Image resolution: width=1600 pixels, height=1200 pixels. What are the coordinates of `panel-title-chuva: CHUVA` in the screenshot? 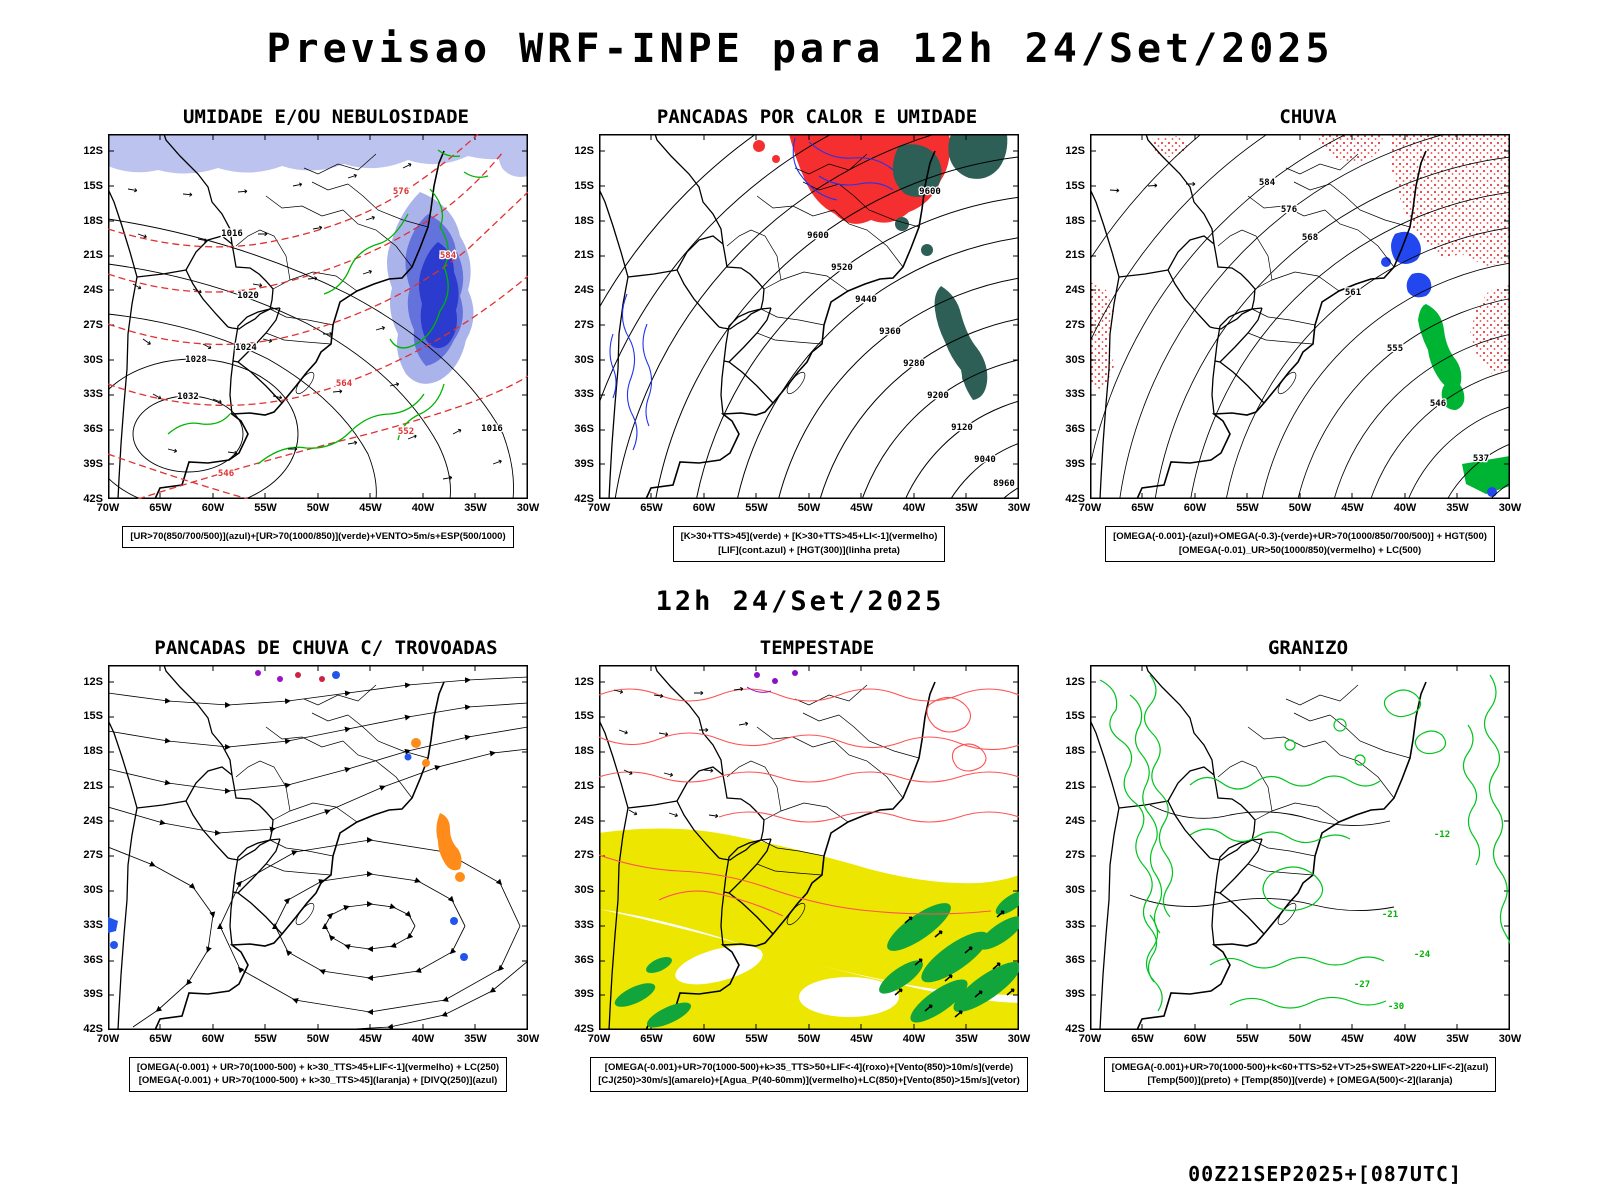 It's located at (1308, 117).